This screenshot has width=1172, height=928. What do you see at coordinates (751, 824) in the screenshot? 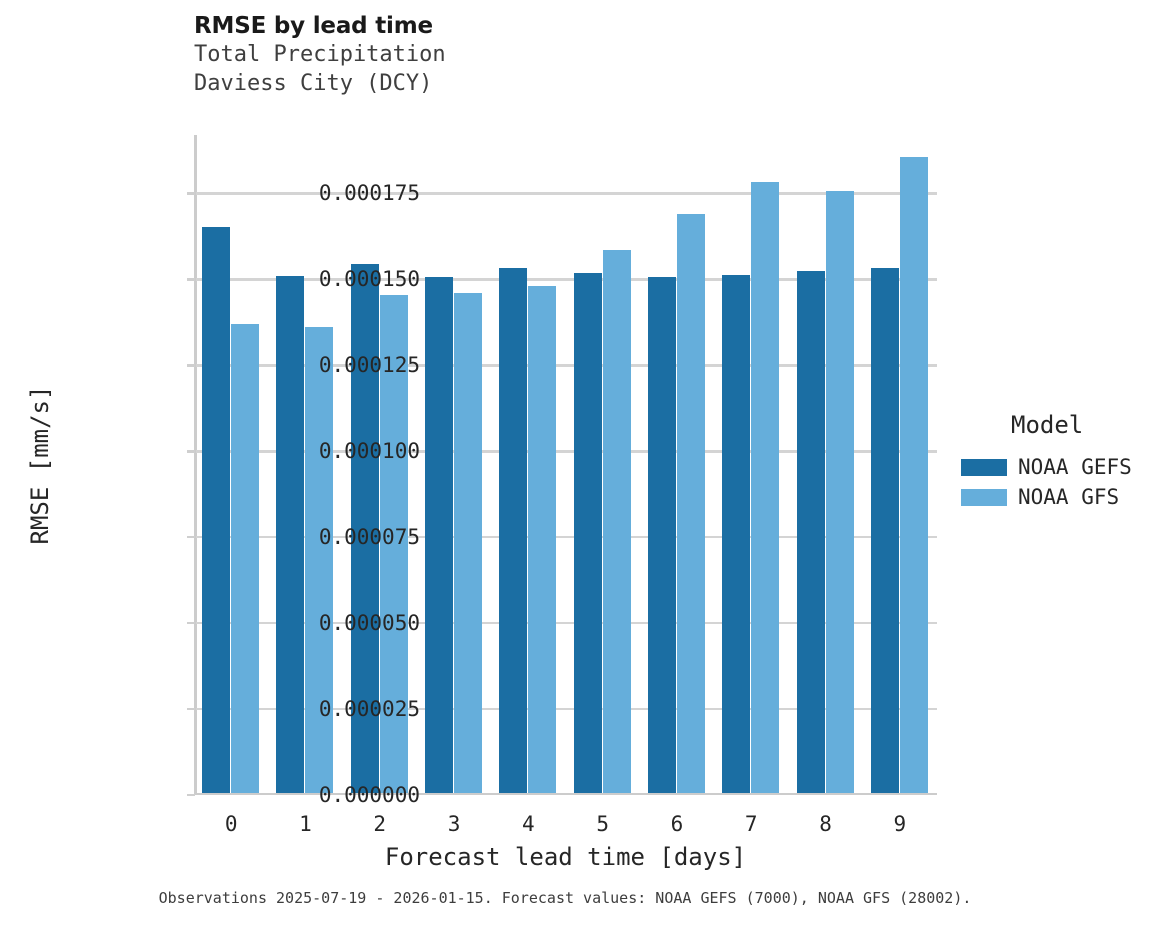
I see `x-tick-label: 7` at bounding box center [751, 824].